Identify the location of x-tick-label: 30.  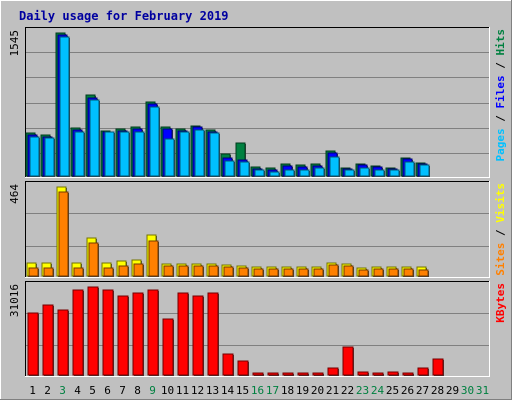
(467, 390).